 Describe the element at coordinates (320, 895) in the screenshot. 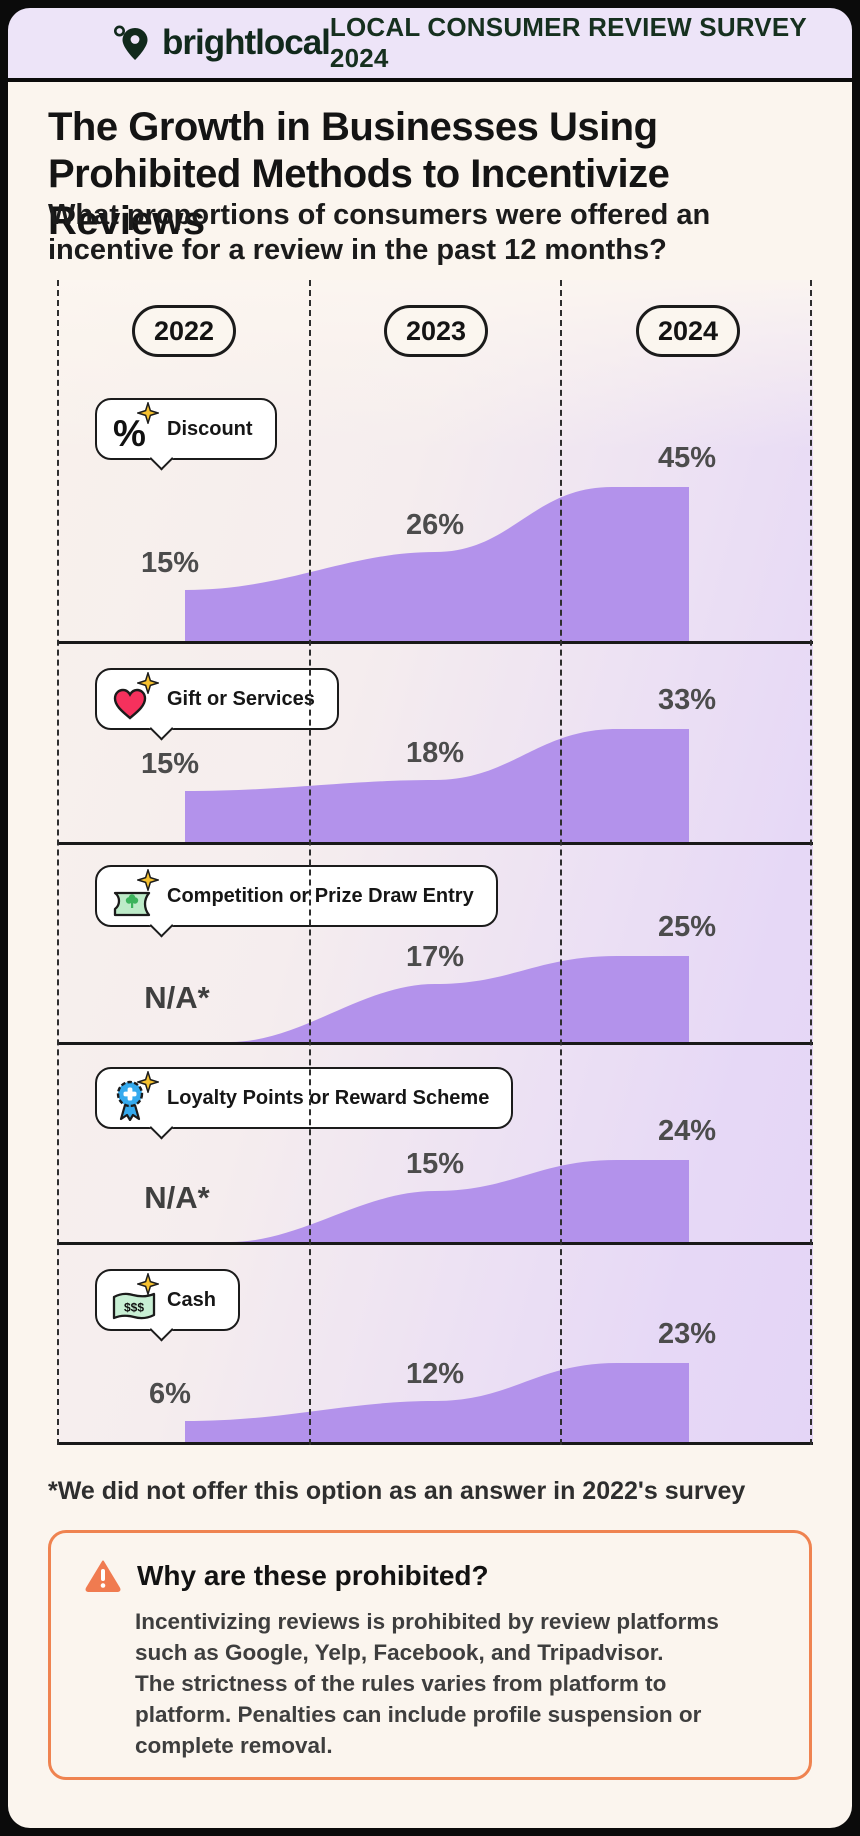

I see `category-label: Competition or Prize Draw Entry` at that location.